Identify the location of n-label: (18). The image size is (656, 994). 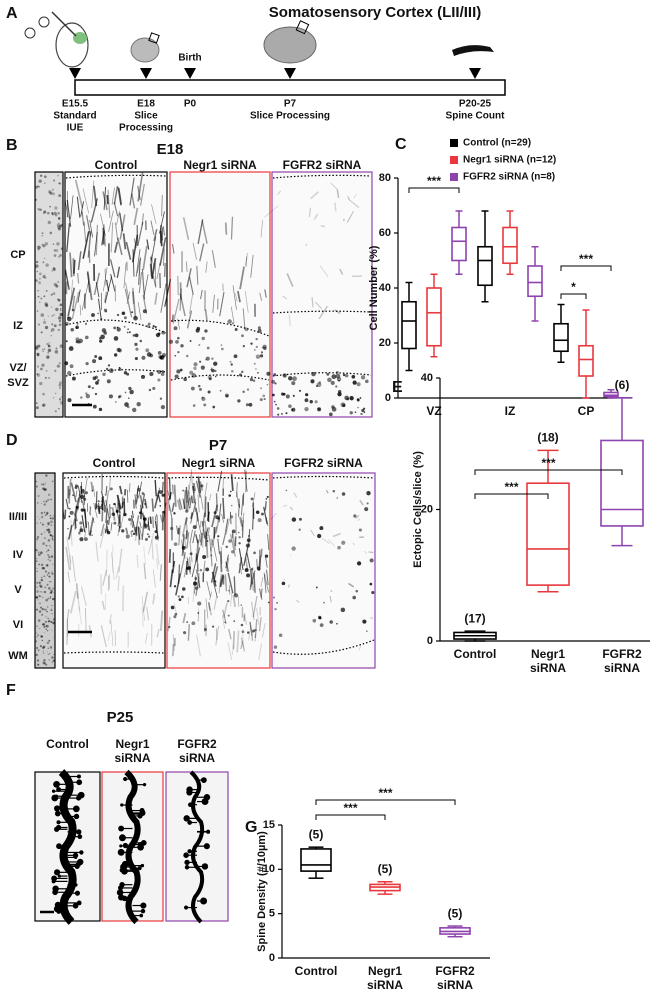
(547, 437).